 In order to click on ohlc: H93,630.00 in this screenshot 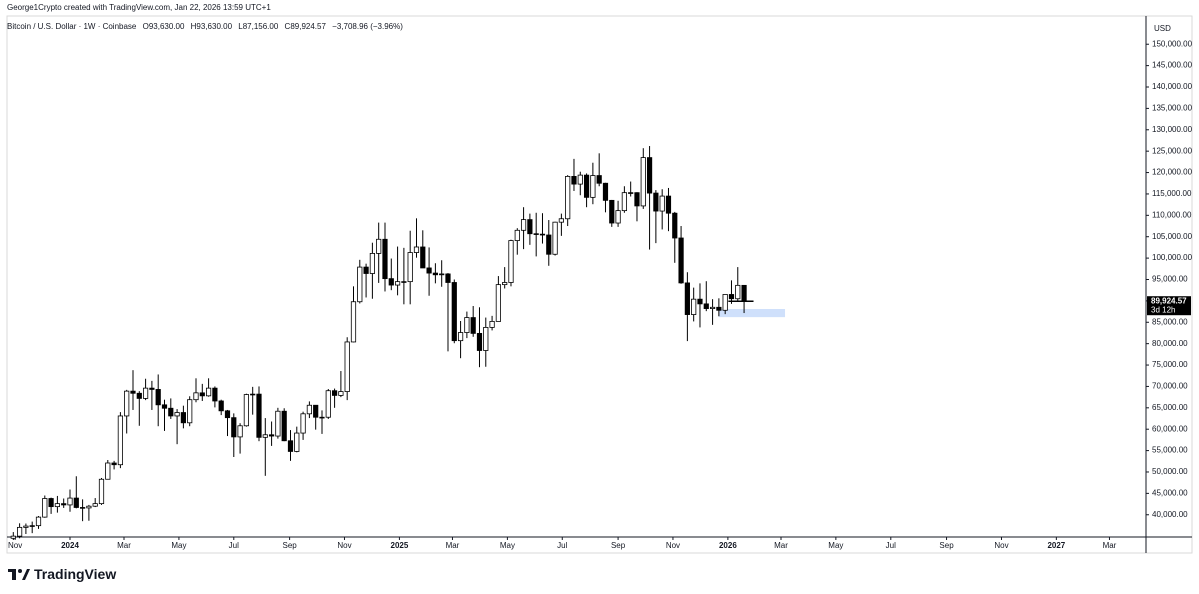, I will do `click(211, 26)`.